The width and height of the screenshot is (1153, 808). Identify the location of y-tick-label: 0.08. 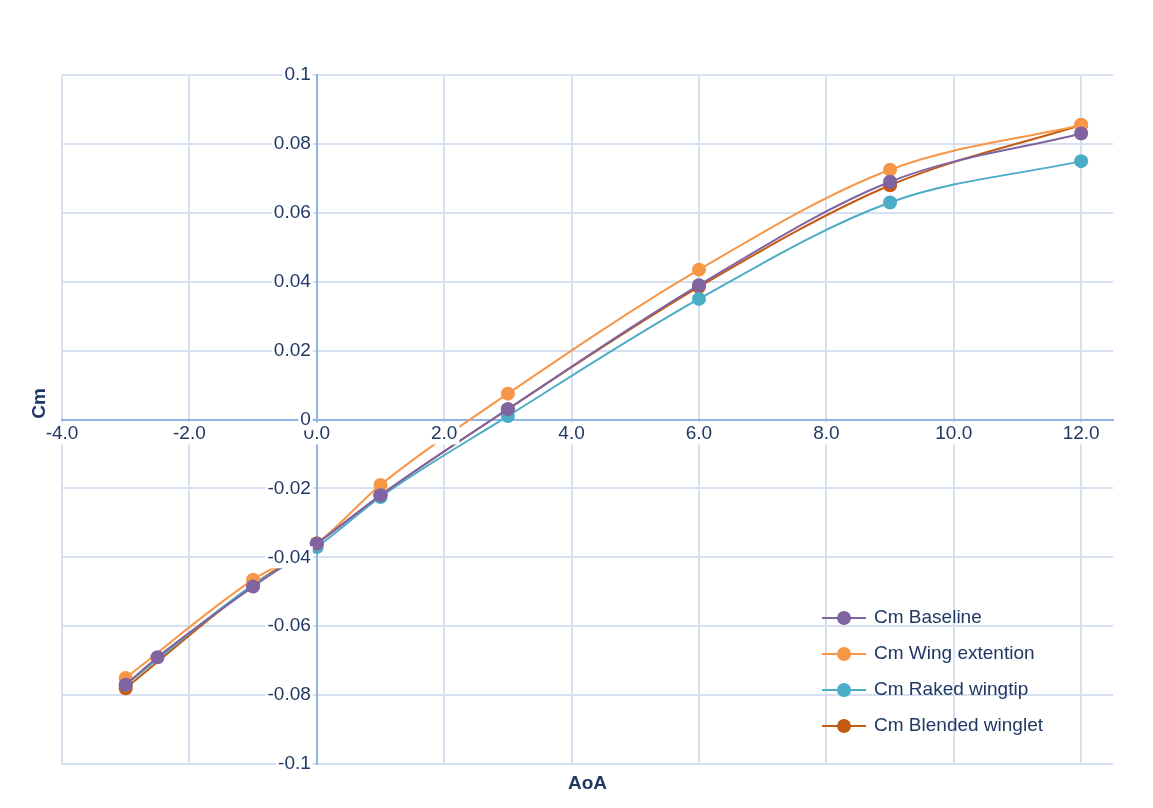
(292, 143).